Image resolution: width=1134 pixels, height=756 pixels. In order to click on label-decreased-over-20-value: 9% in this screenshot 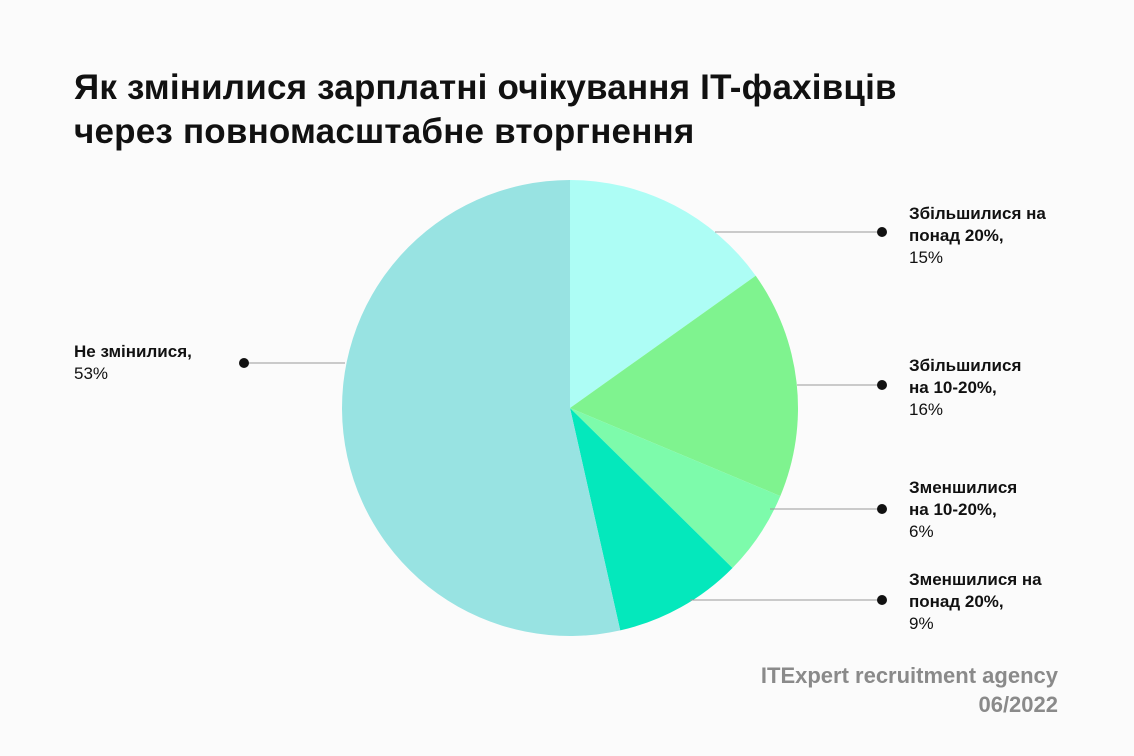, I will do `click(921, 623)`.